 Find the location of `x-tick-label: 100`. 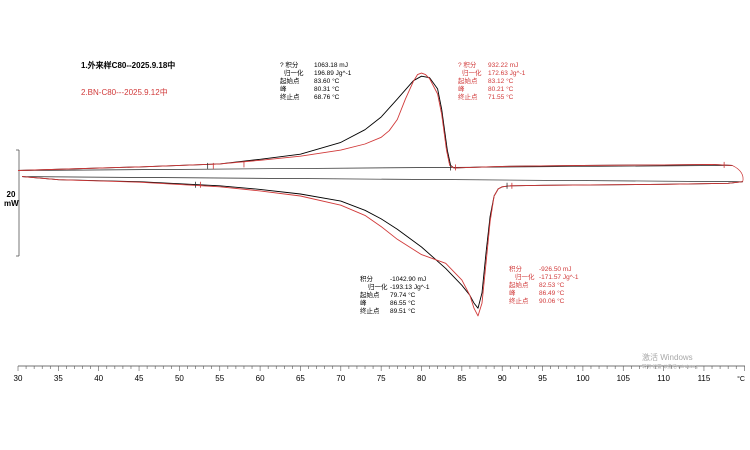

x-tick-label: 100 is located at coordinates (583, 378).